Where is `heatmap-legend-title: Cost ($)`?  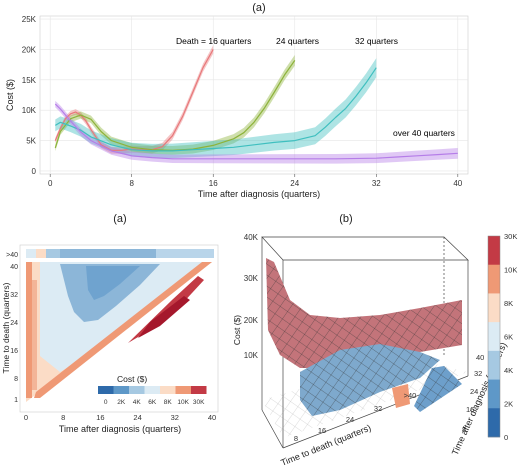
heatmap-legend-title: Cost ($) is located at coordinates (132, 379).